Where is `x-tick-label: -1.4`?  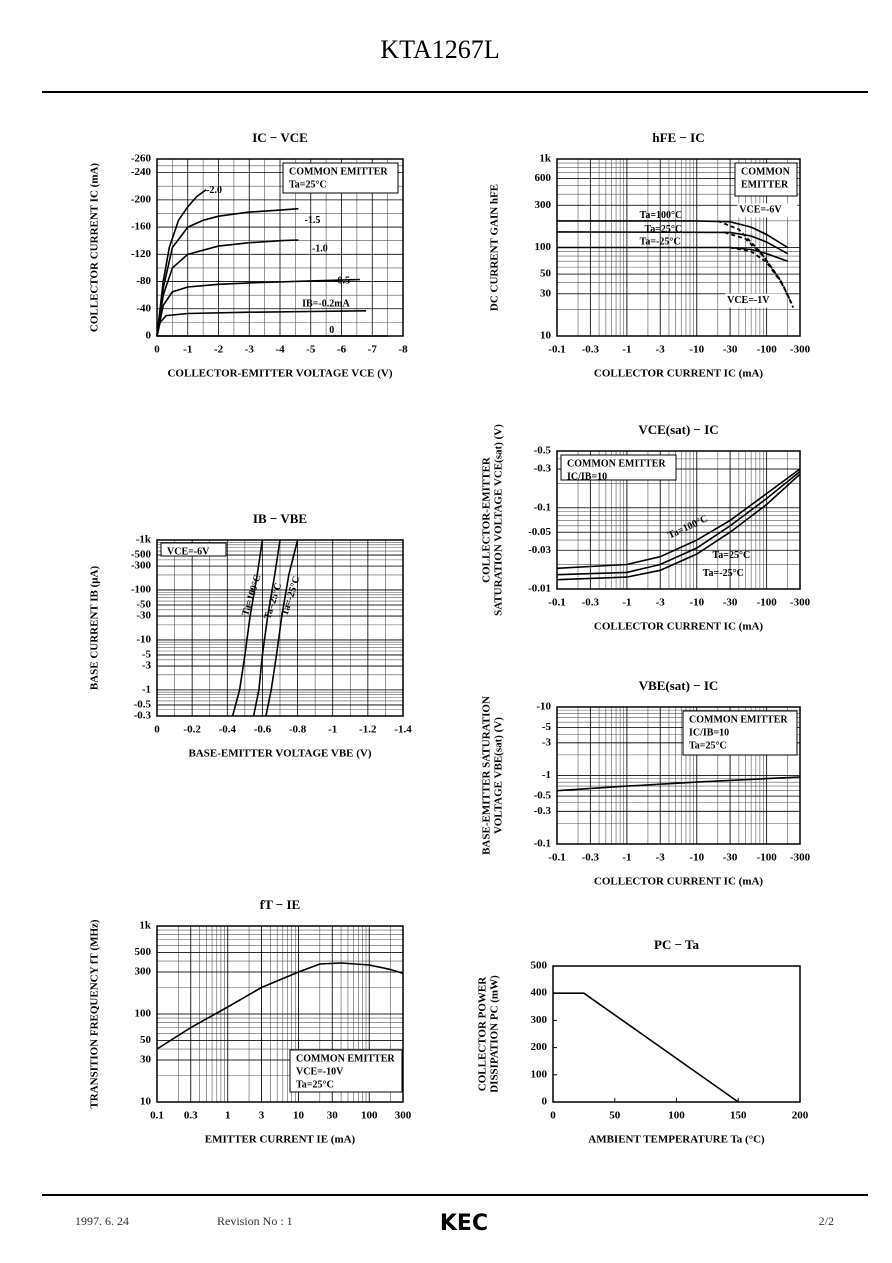 x-tick-label: -1.4 is located at coordinates (403, 730).